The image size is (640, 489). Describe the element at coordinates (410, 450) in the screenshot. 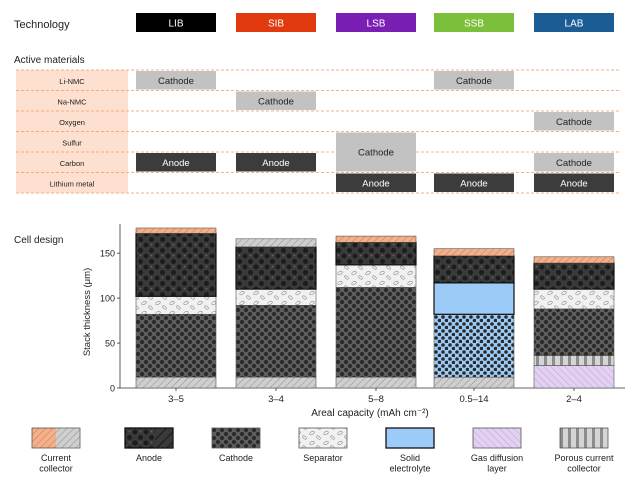

I see `legend-item-se: Solid electrolyte` at that location.